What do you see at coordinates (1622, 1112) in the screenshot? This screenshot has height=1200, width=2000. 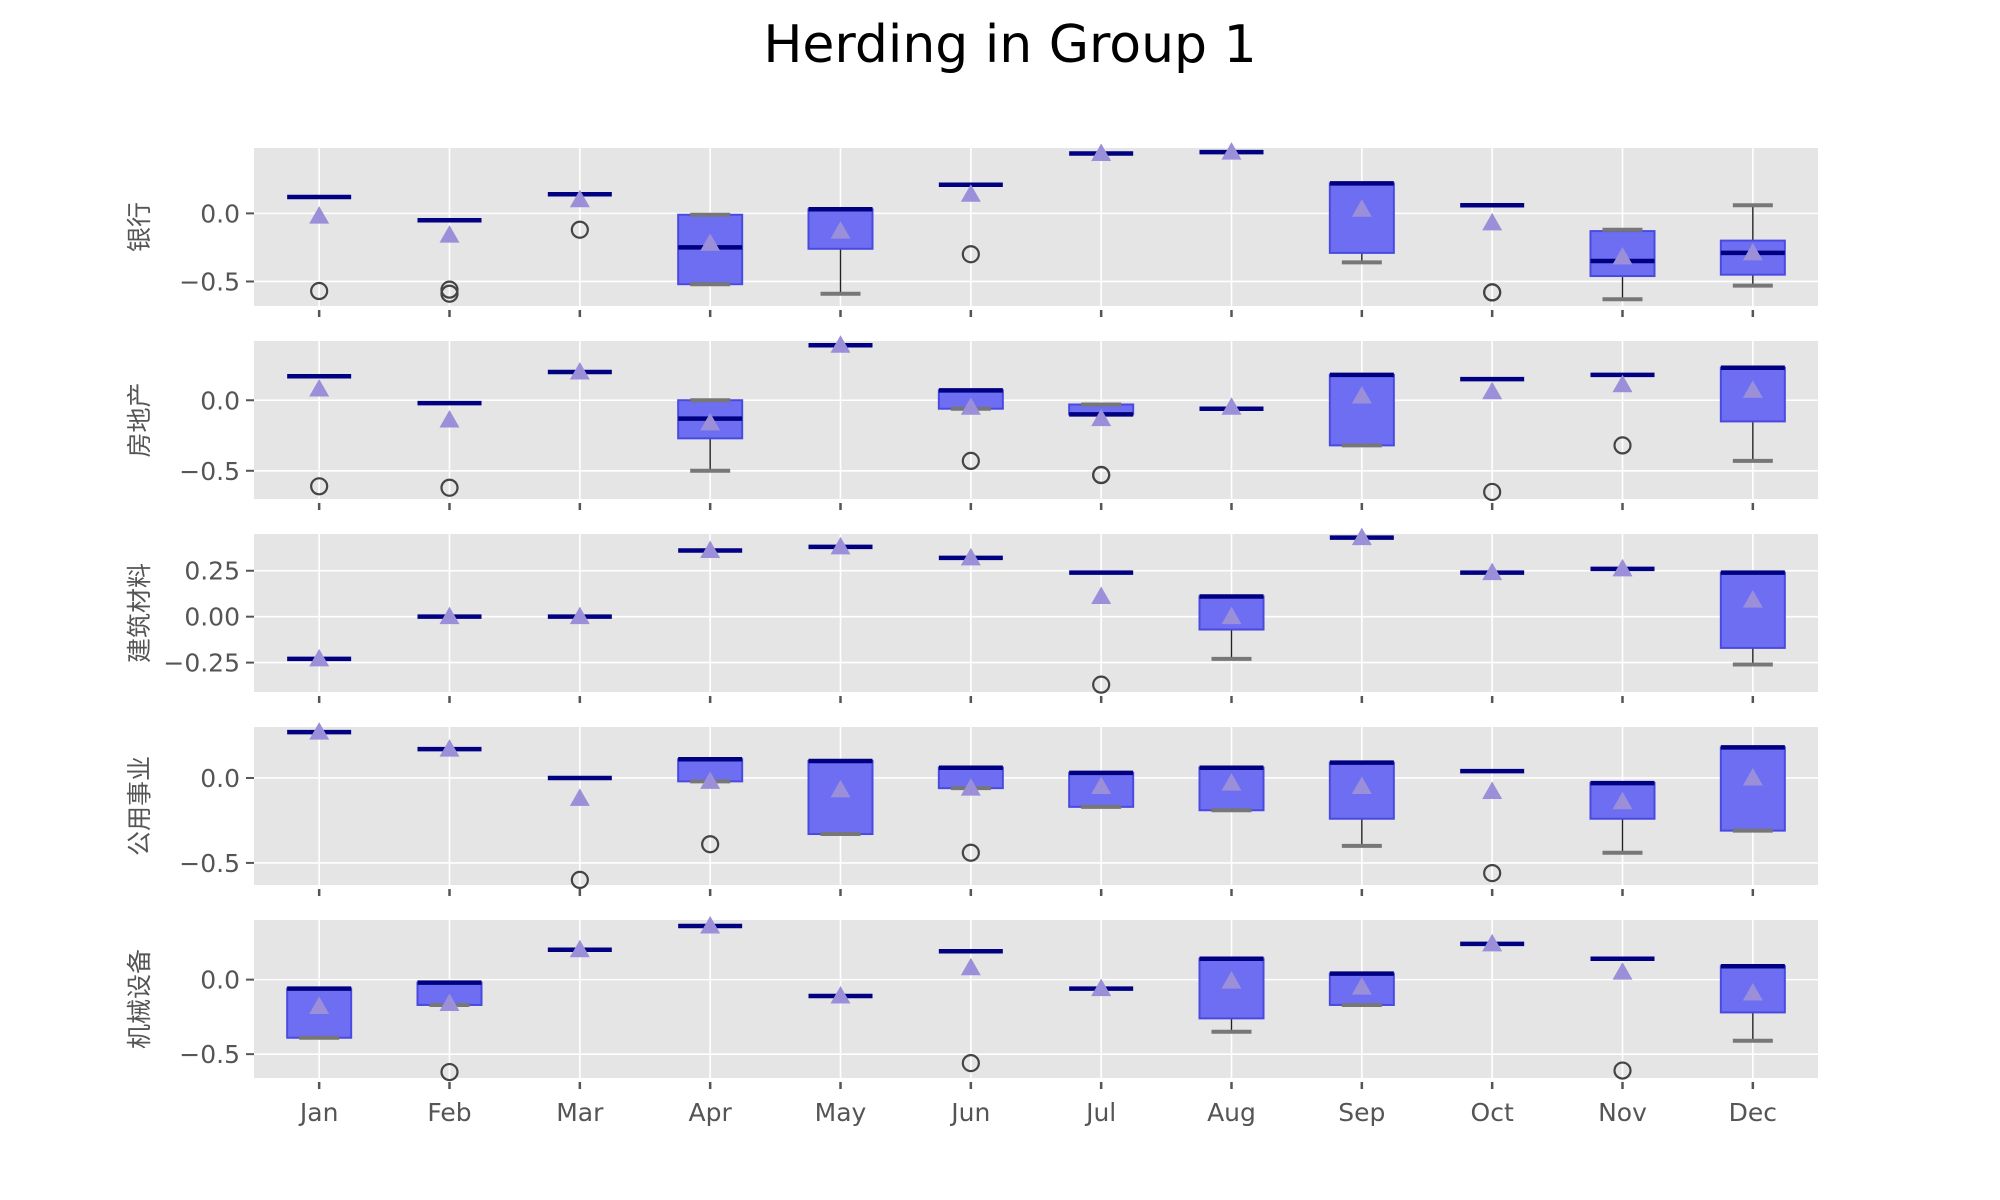 I see `x-tick-label: Nov` at bounding box center [1622, 1112].